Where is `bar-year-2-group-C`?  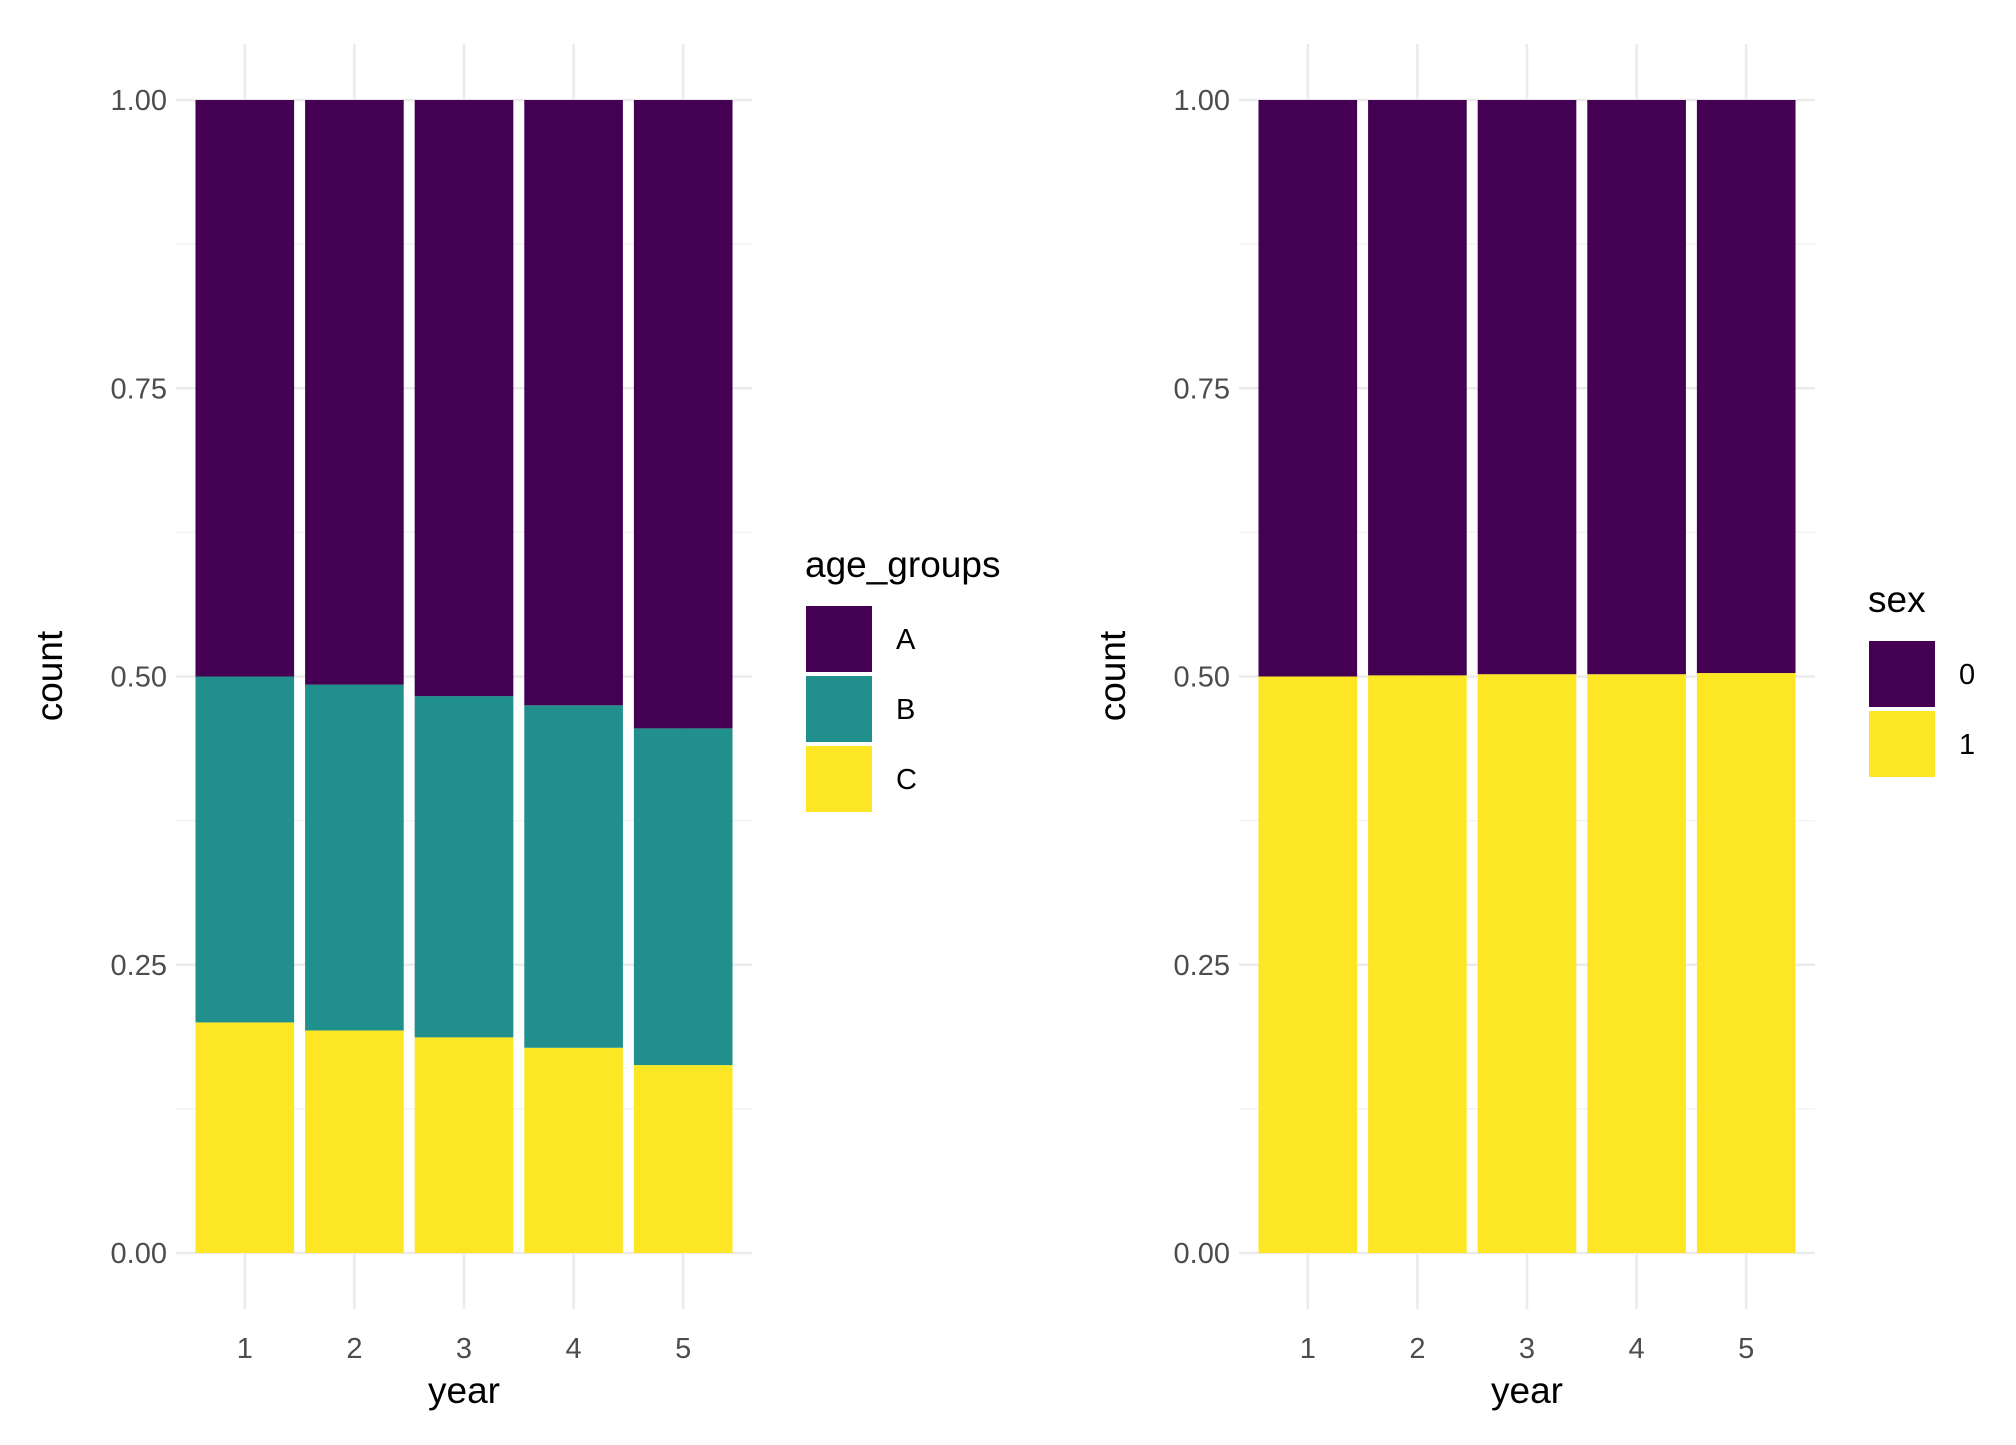
bar-year-2-group-C is located at coordinates (354, 1141).